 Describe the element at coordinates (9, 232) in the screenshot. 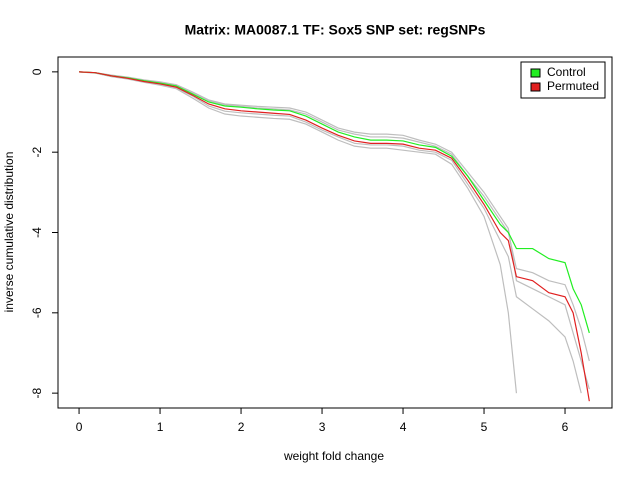

I see `y-axis-label: inverse cumulative distribution` at that location.